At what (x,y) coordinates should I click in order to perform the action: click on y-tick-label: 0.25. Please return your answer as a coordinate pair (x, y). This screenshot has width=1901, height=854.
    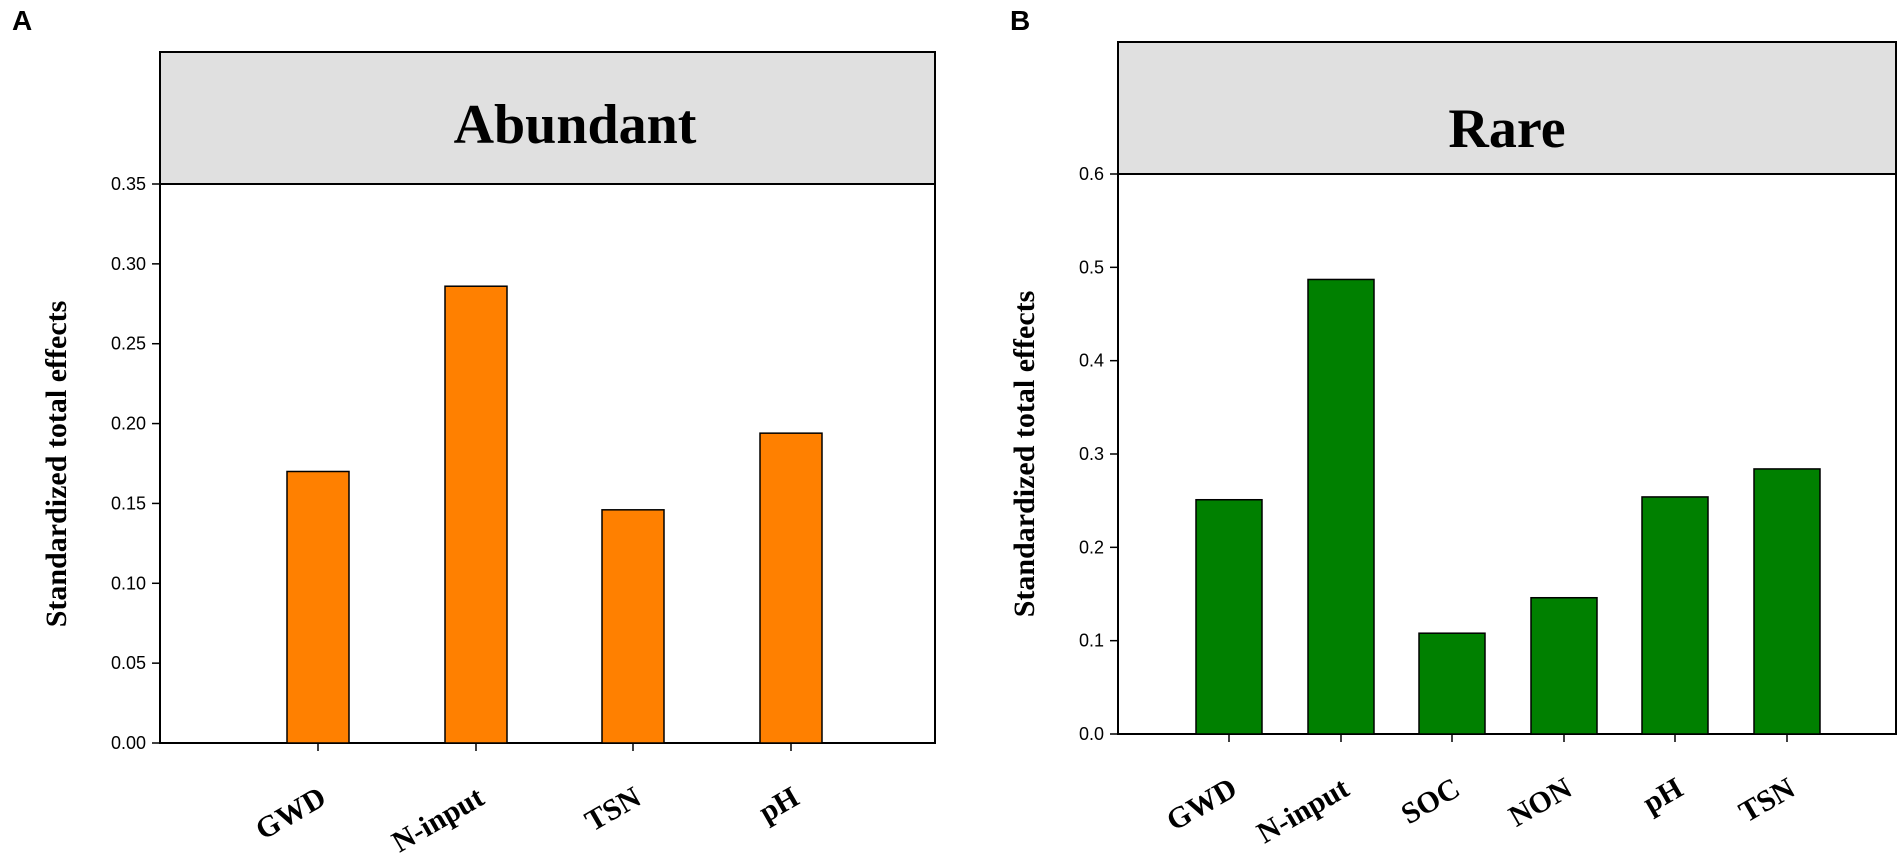
    Looking at the image, I should click on (128, 344).